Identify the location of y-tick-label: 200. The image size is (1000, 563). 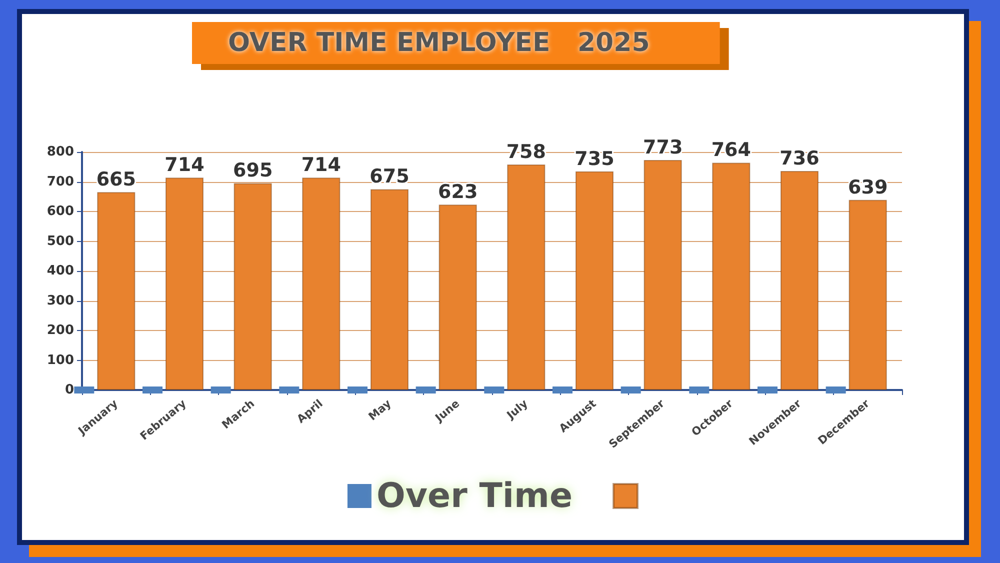
(60, 330).